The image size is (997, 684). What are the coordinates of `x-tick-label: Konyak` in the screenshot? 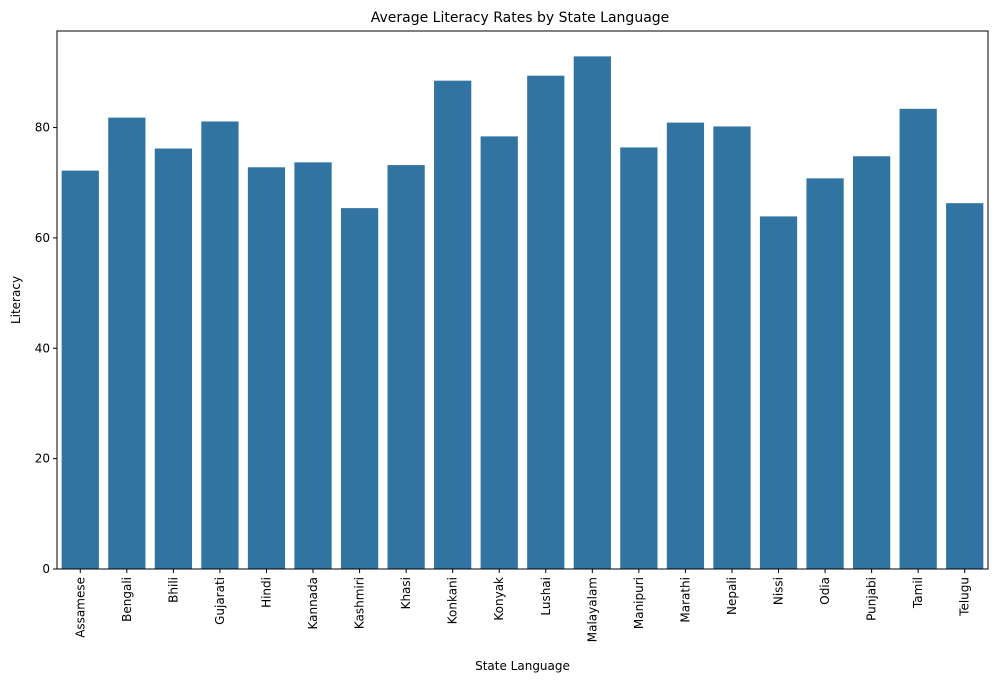 It's located at (499, 599).